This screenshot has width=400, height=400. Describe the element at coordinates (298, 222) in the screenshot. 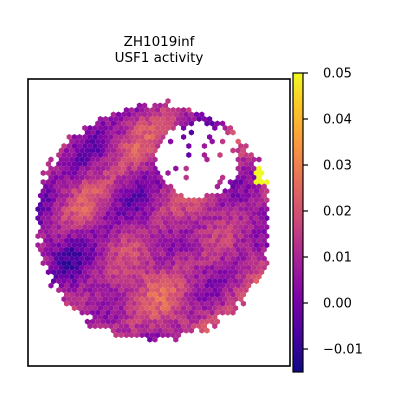

I see `colorbar` at that location.